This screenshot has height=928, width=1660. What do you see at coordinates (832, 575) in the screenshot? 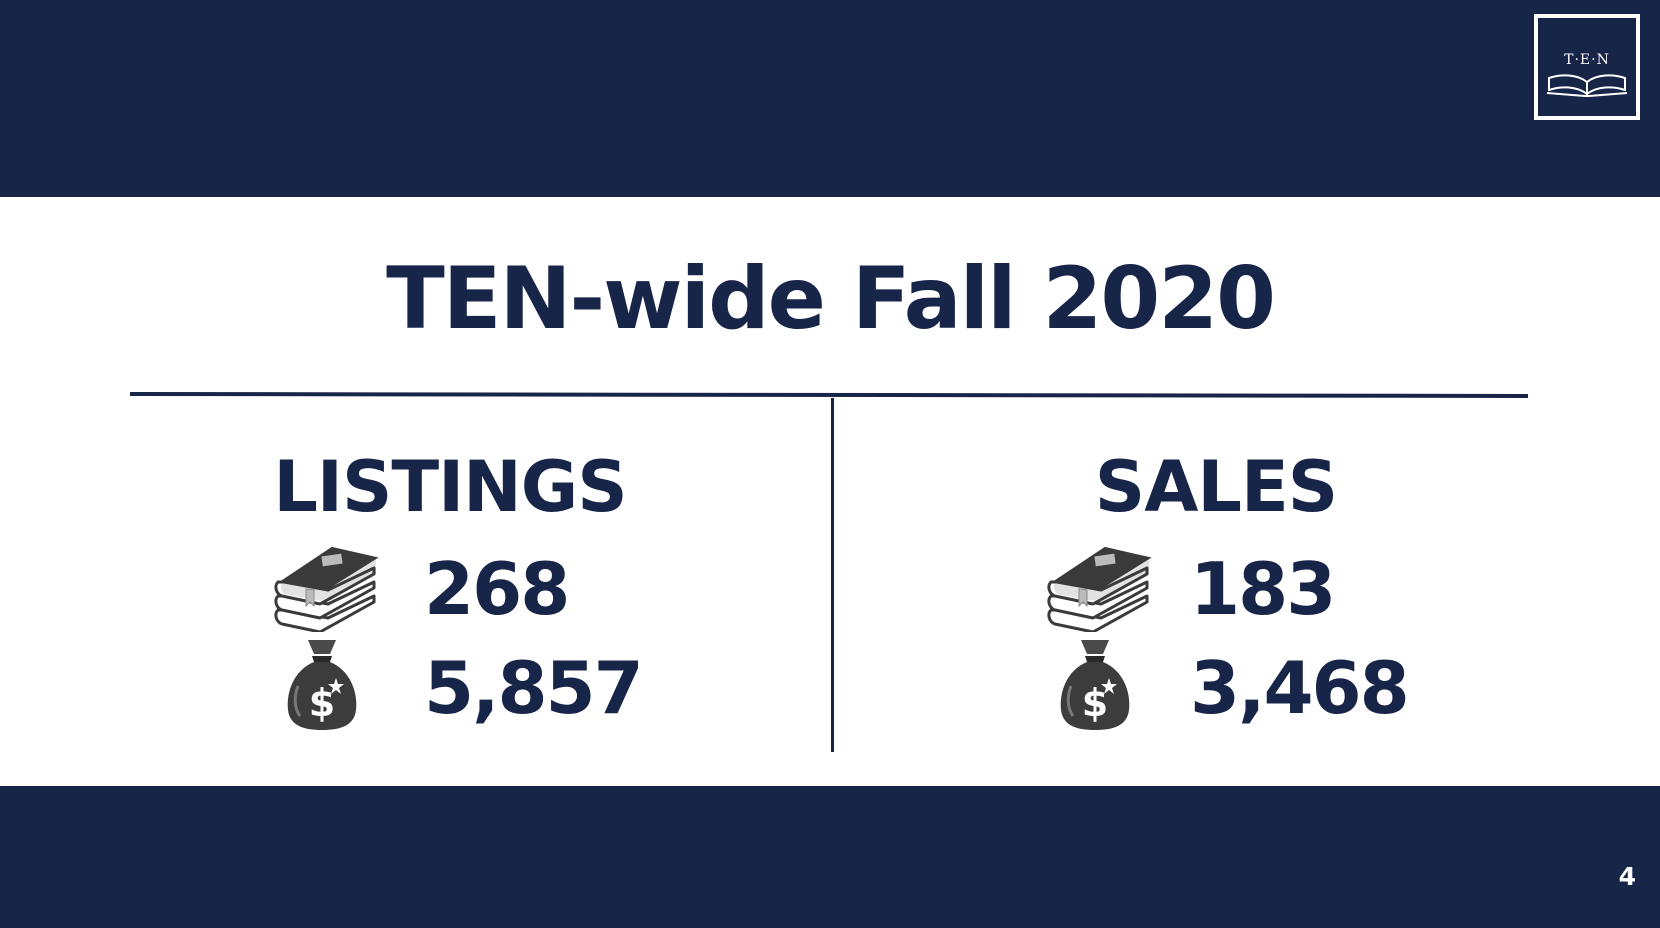
I see `vertical-divider` at bounding box center [832, 575].